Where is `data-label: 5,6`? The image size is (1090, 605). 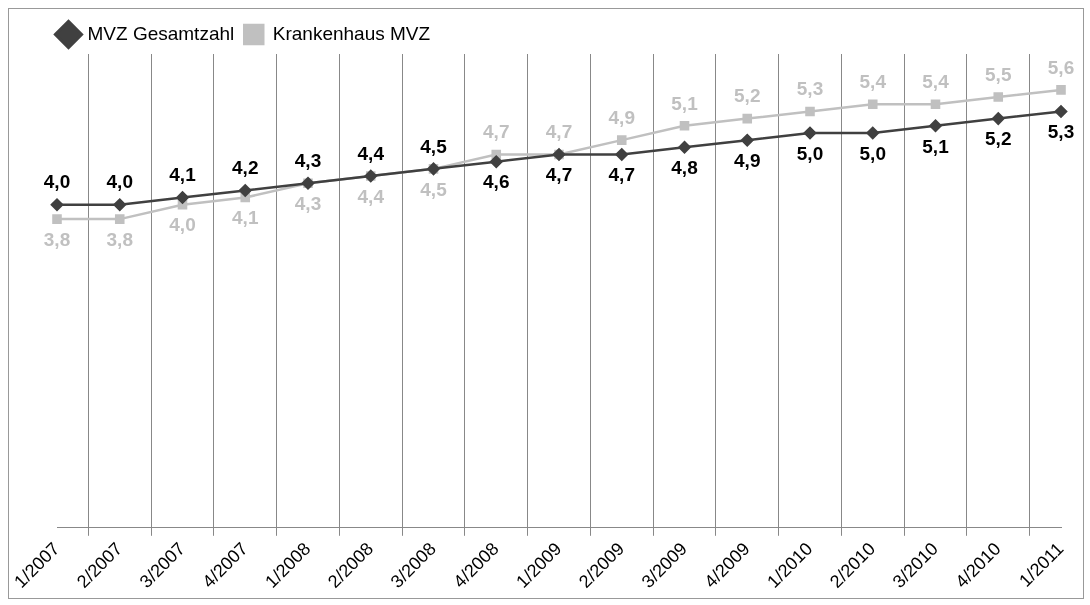 data-label: 5,6 is located at coordinates (1061, 67).